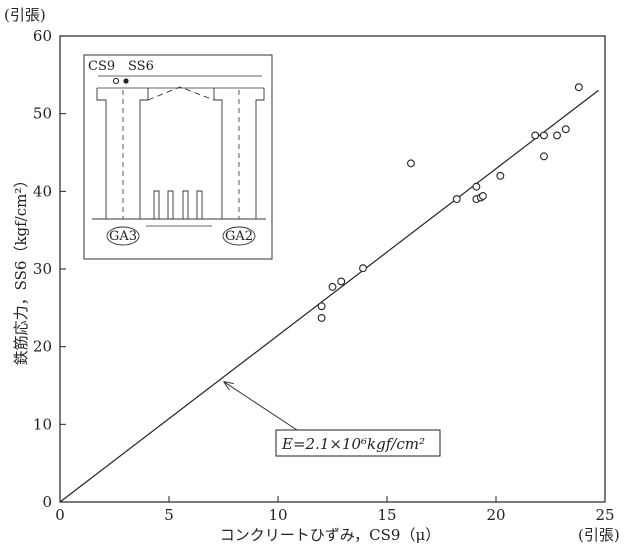 The image size is (630, 546). I want to click on inset-label-ga2: GA2, so click(239, 236).